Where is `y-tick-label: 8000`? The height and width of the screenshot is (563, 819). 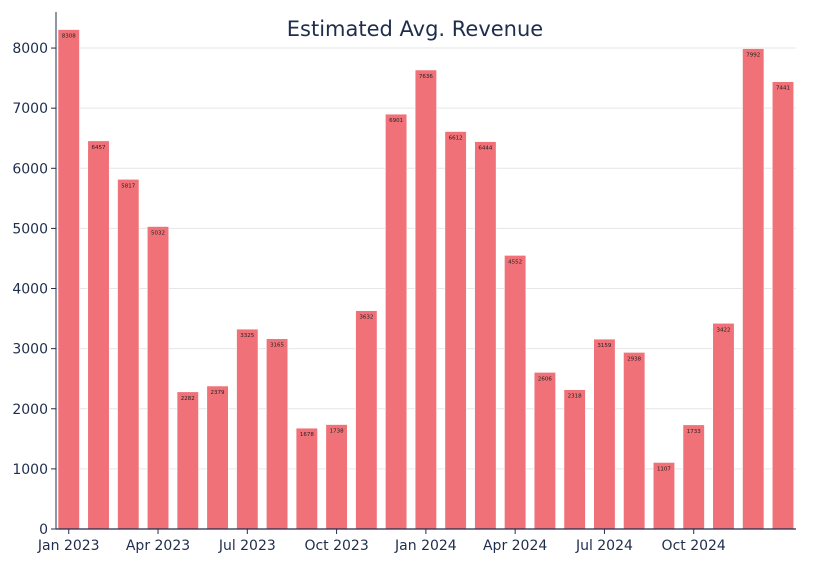
y-tick-label: 8000 is located at coordinates (30, 49).